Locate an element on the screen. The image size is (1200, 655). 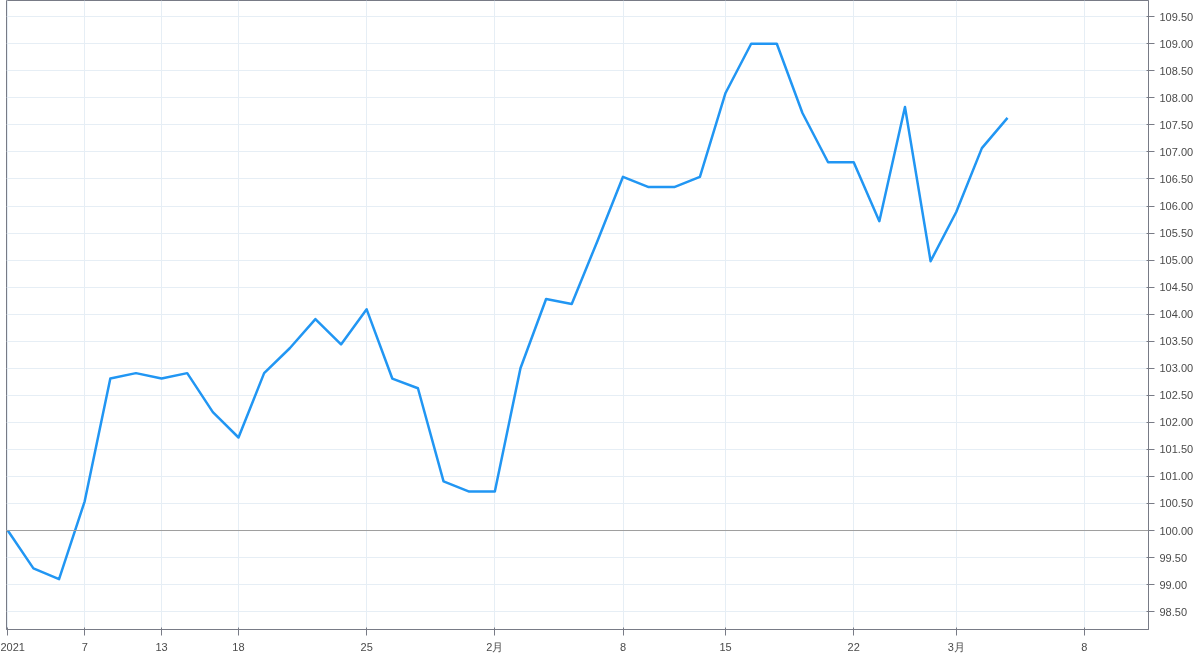
x-tick-label: 18 is located at coordinates (238, 646).